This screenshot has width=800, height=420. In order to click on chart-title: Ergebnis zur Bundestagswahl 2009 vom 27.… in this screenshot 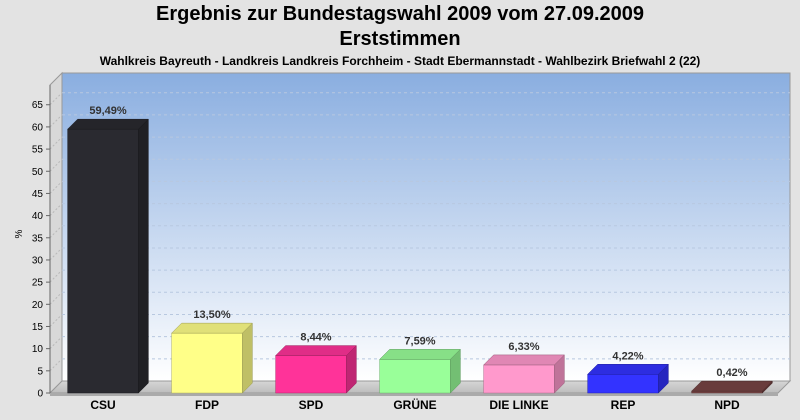, I will do `click(400, 14)`.